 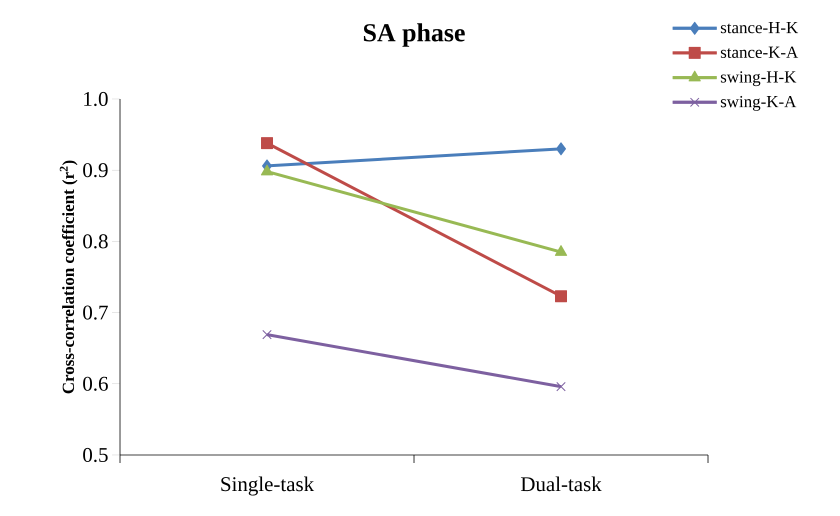 What do you see at coordinates (414, 35) in the screenshot?
I see `chart-title: SA phase` at bounding box center [414, 35].